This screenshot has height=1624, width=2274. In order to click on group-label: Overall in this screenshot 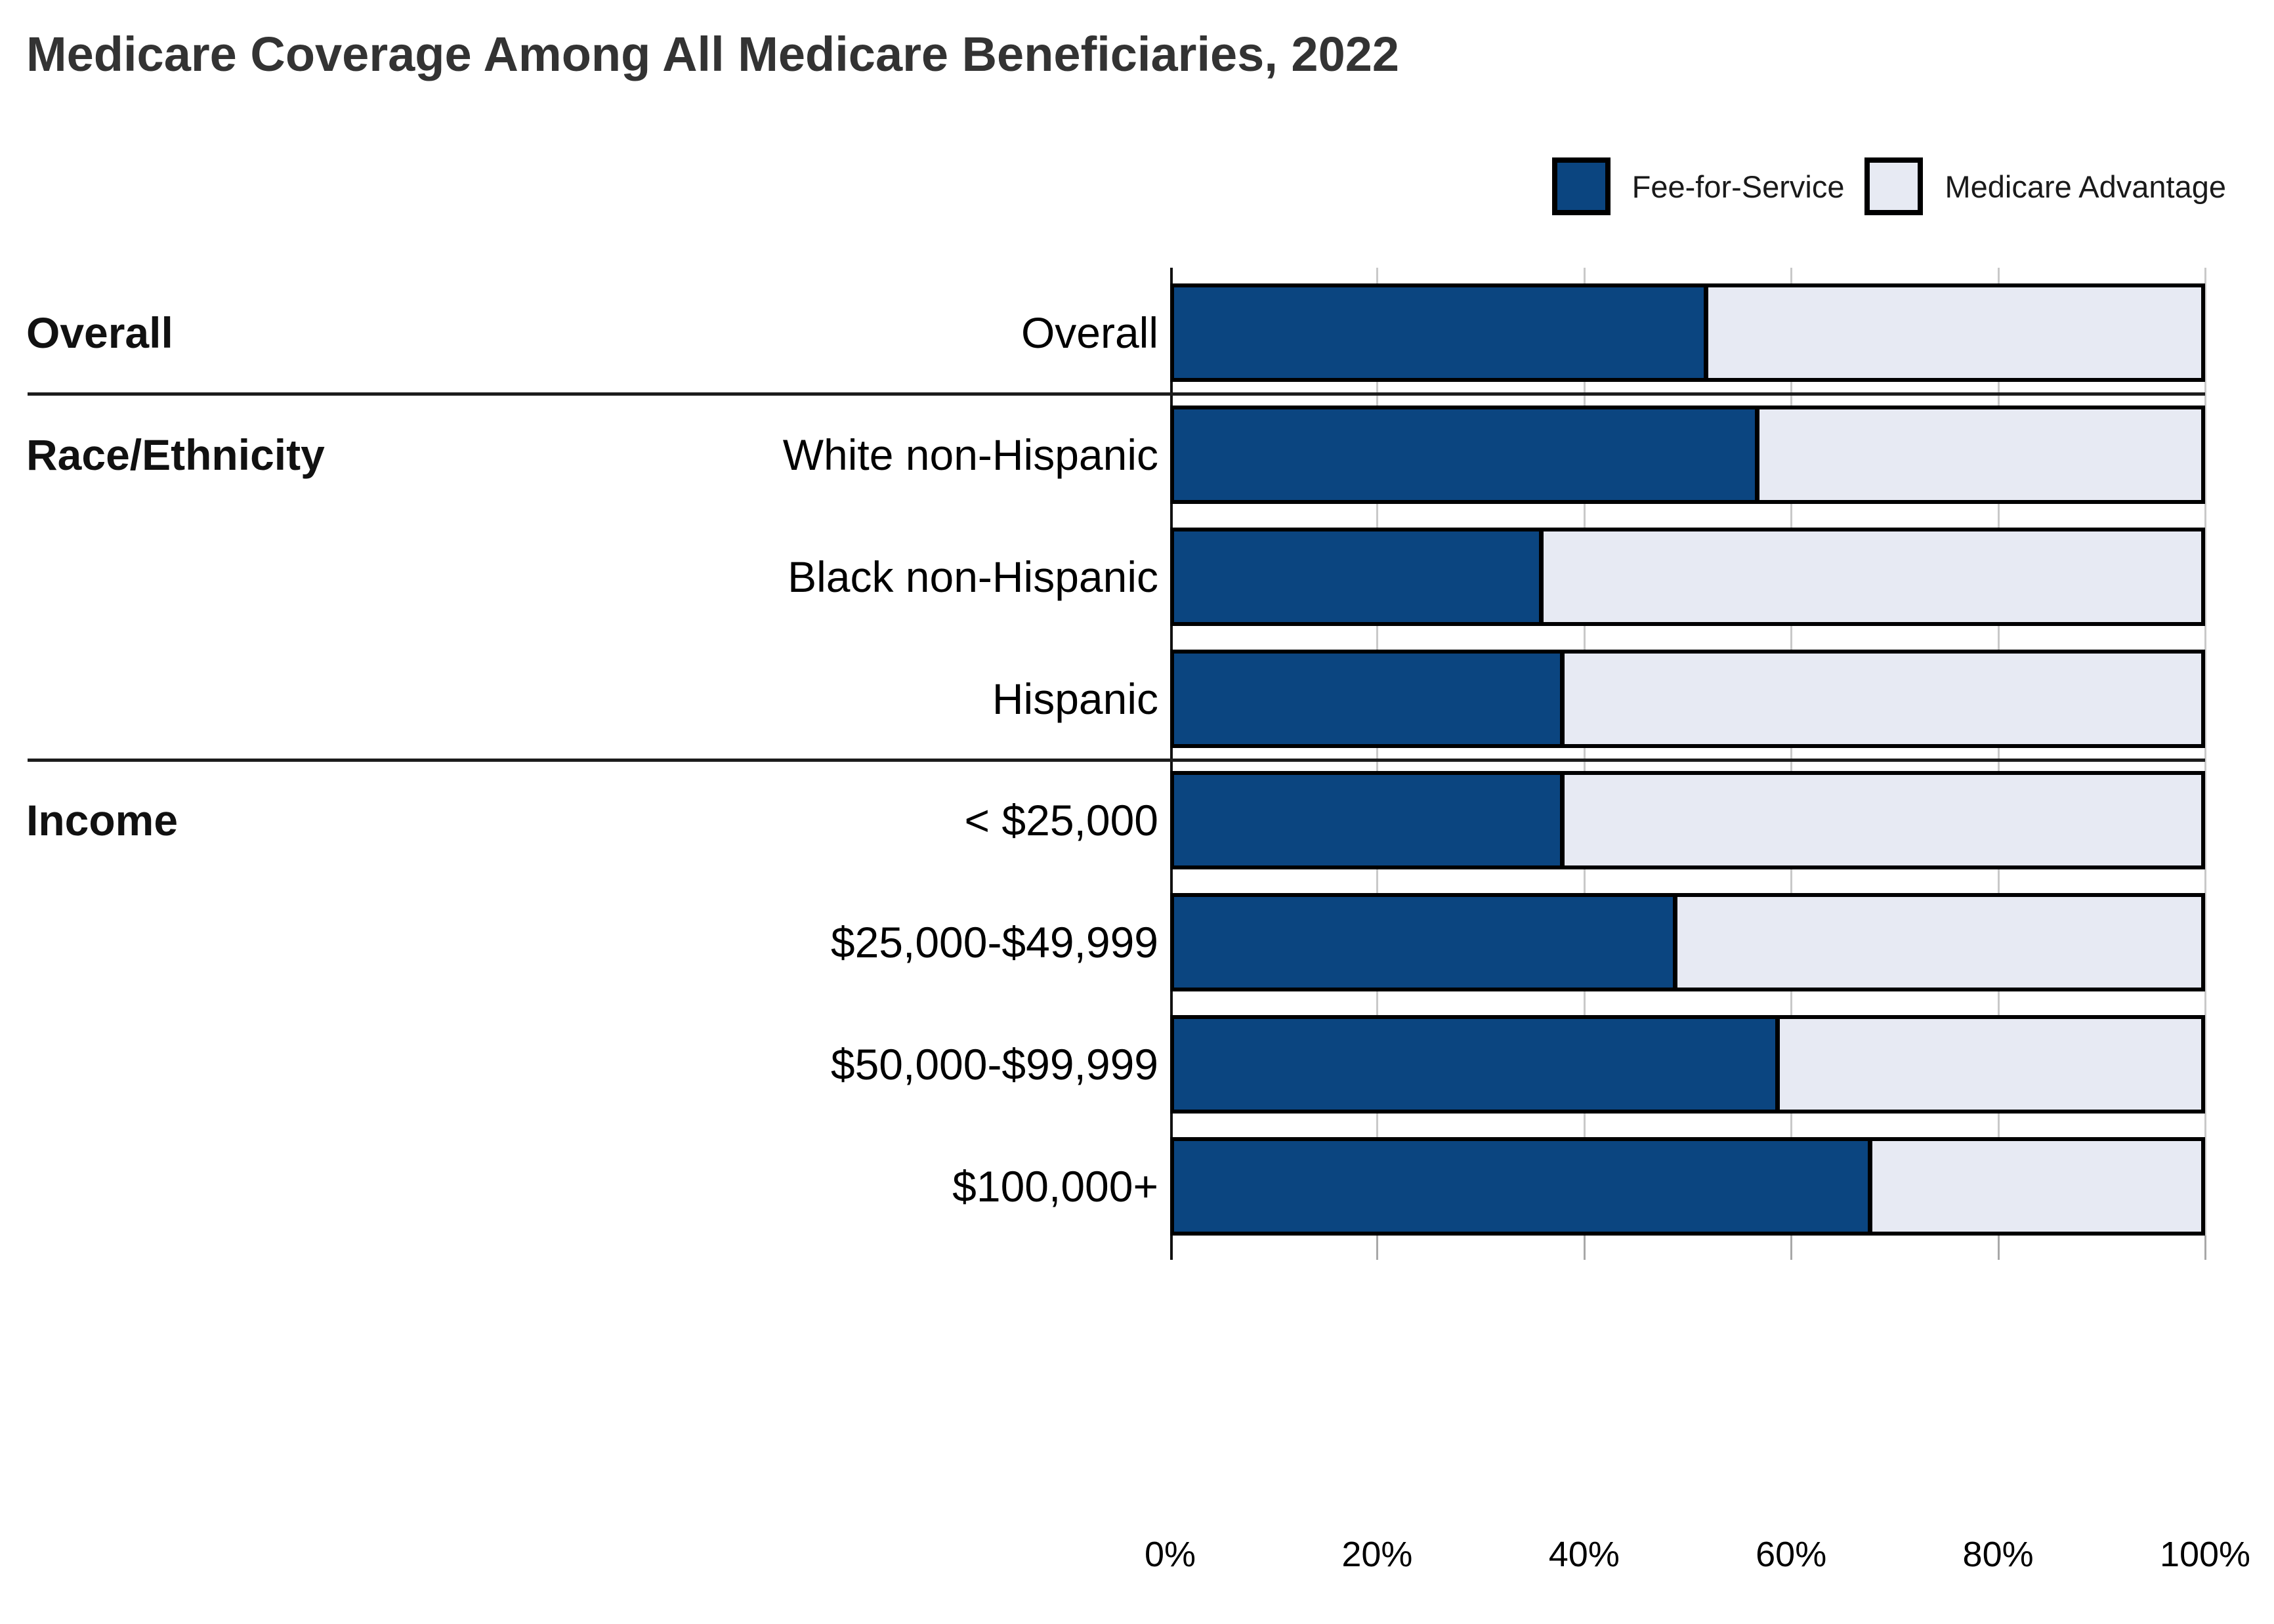, I will do `click(99, 333)`.